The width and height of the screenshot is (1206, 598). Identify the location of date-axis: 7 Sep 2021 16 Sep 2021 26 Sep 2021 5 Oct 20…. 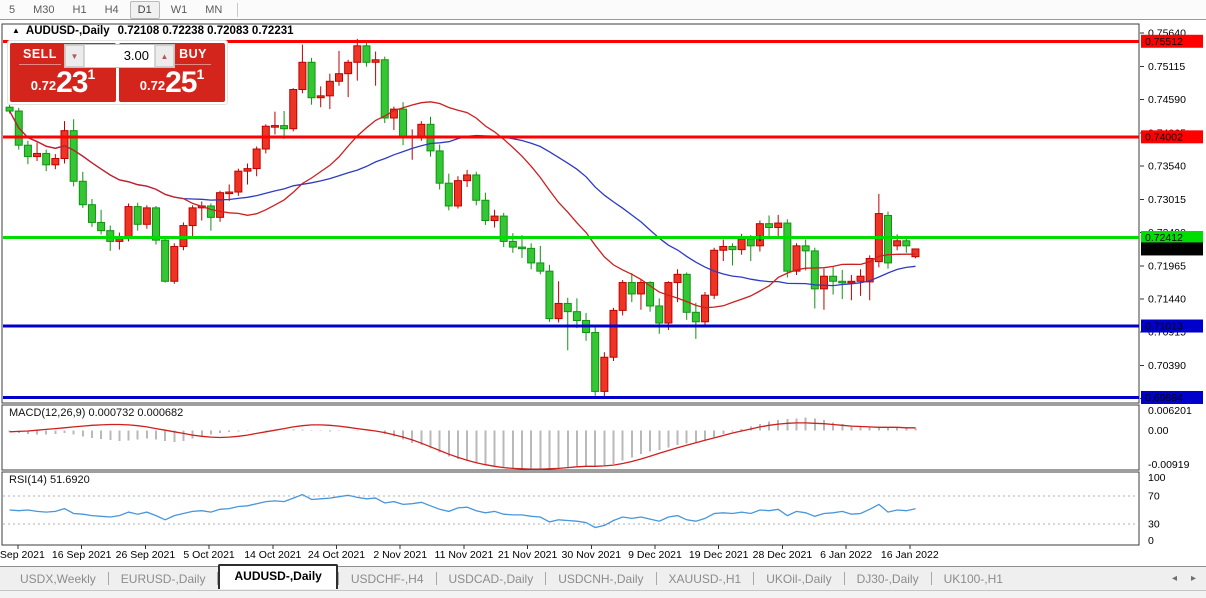
(469, 553).